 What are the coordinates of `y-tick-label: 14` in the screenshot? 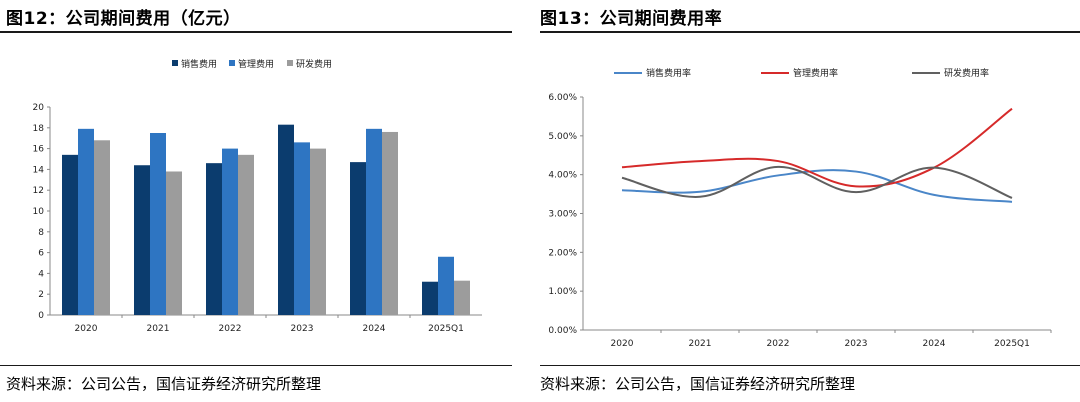 It's located at (39, 170).